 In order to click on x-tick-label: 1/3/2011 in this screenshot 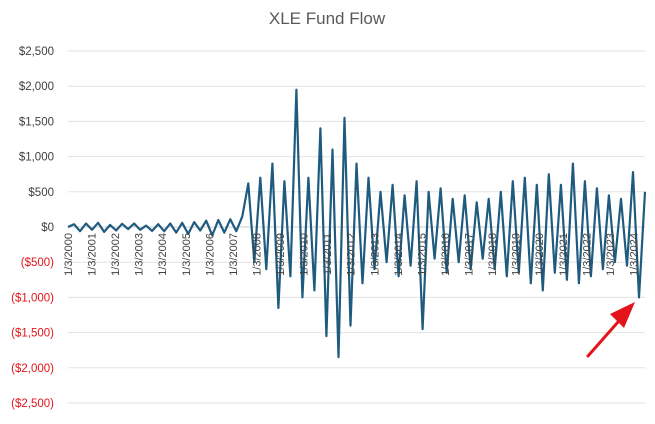, I will do `click(328, 254)`.